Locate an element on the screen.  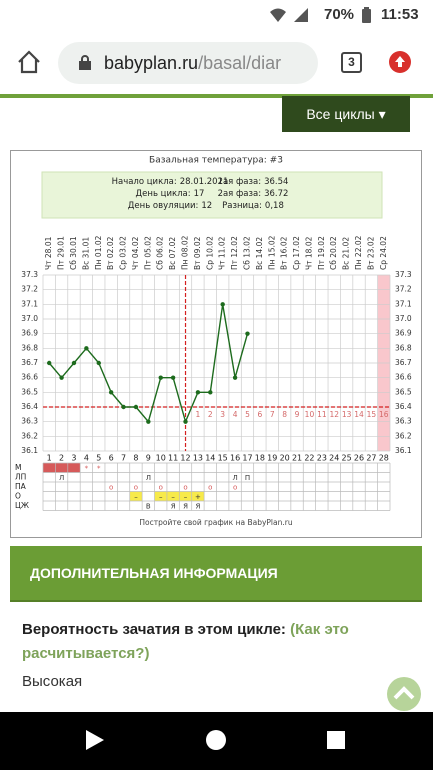
info-value: 36.72 is located at coordinates (276, 194).